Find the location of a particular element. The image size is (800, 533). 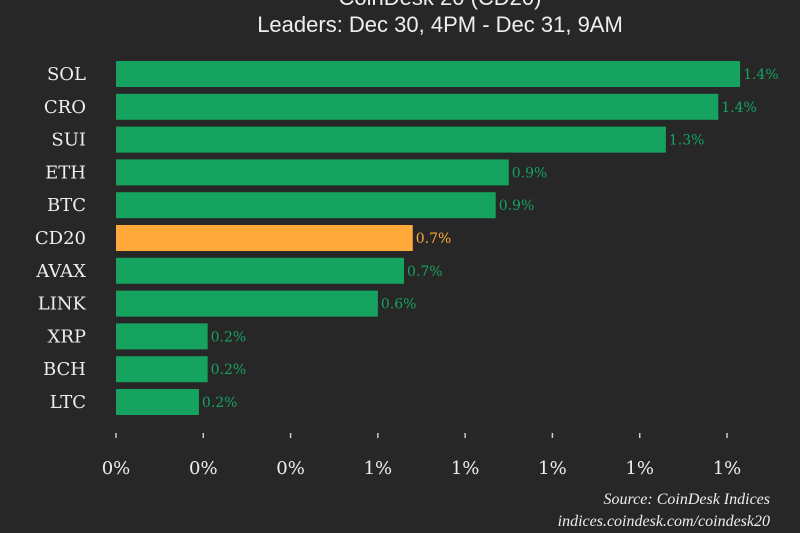

bar-avax is located at coordinates (260, 270).